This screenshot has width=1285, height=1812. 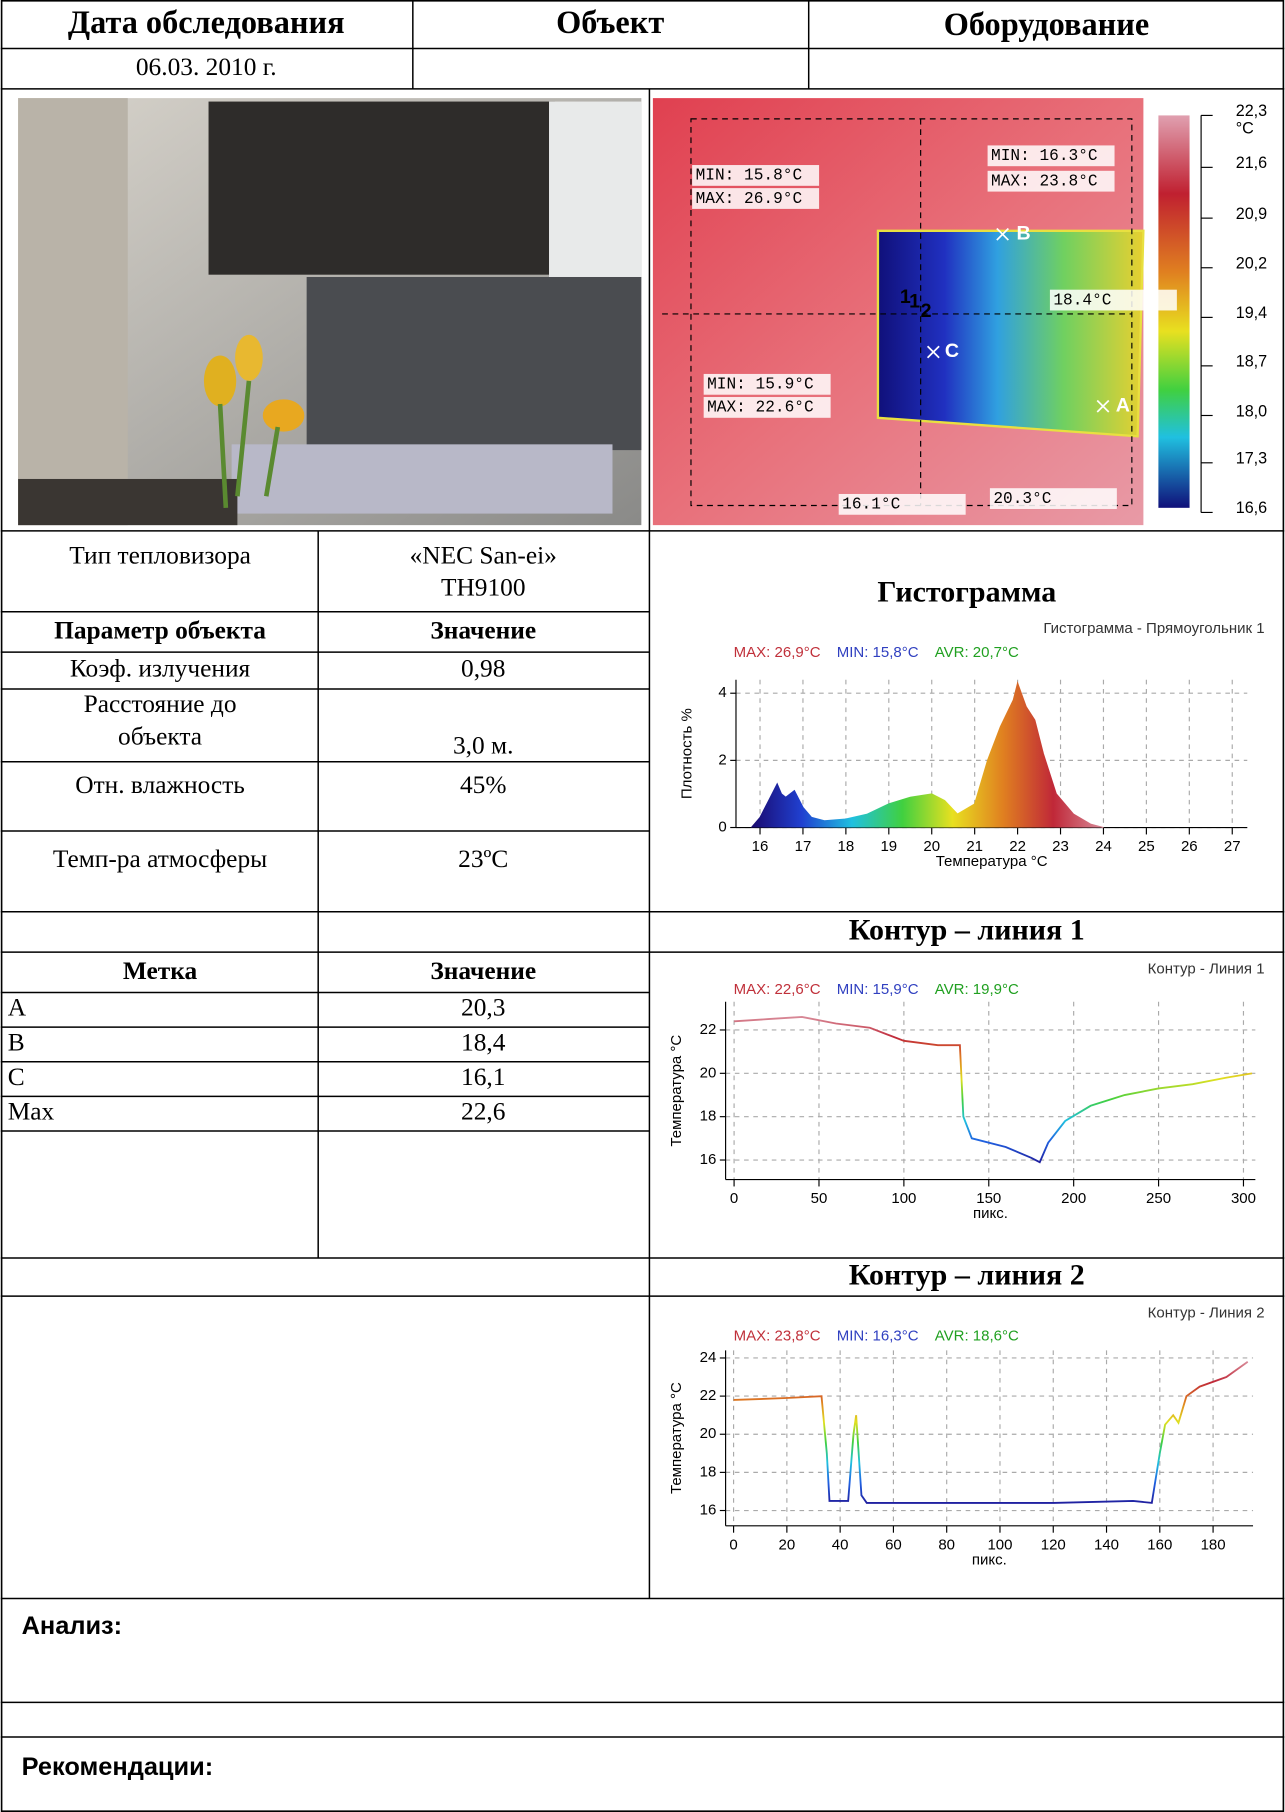 I want to click on thermogram-annotation: MAX: 22.6°C, so click(x=760, y=408).